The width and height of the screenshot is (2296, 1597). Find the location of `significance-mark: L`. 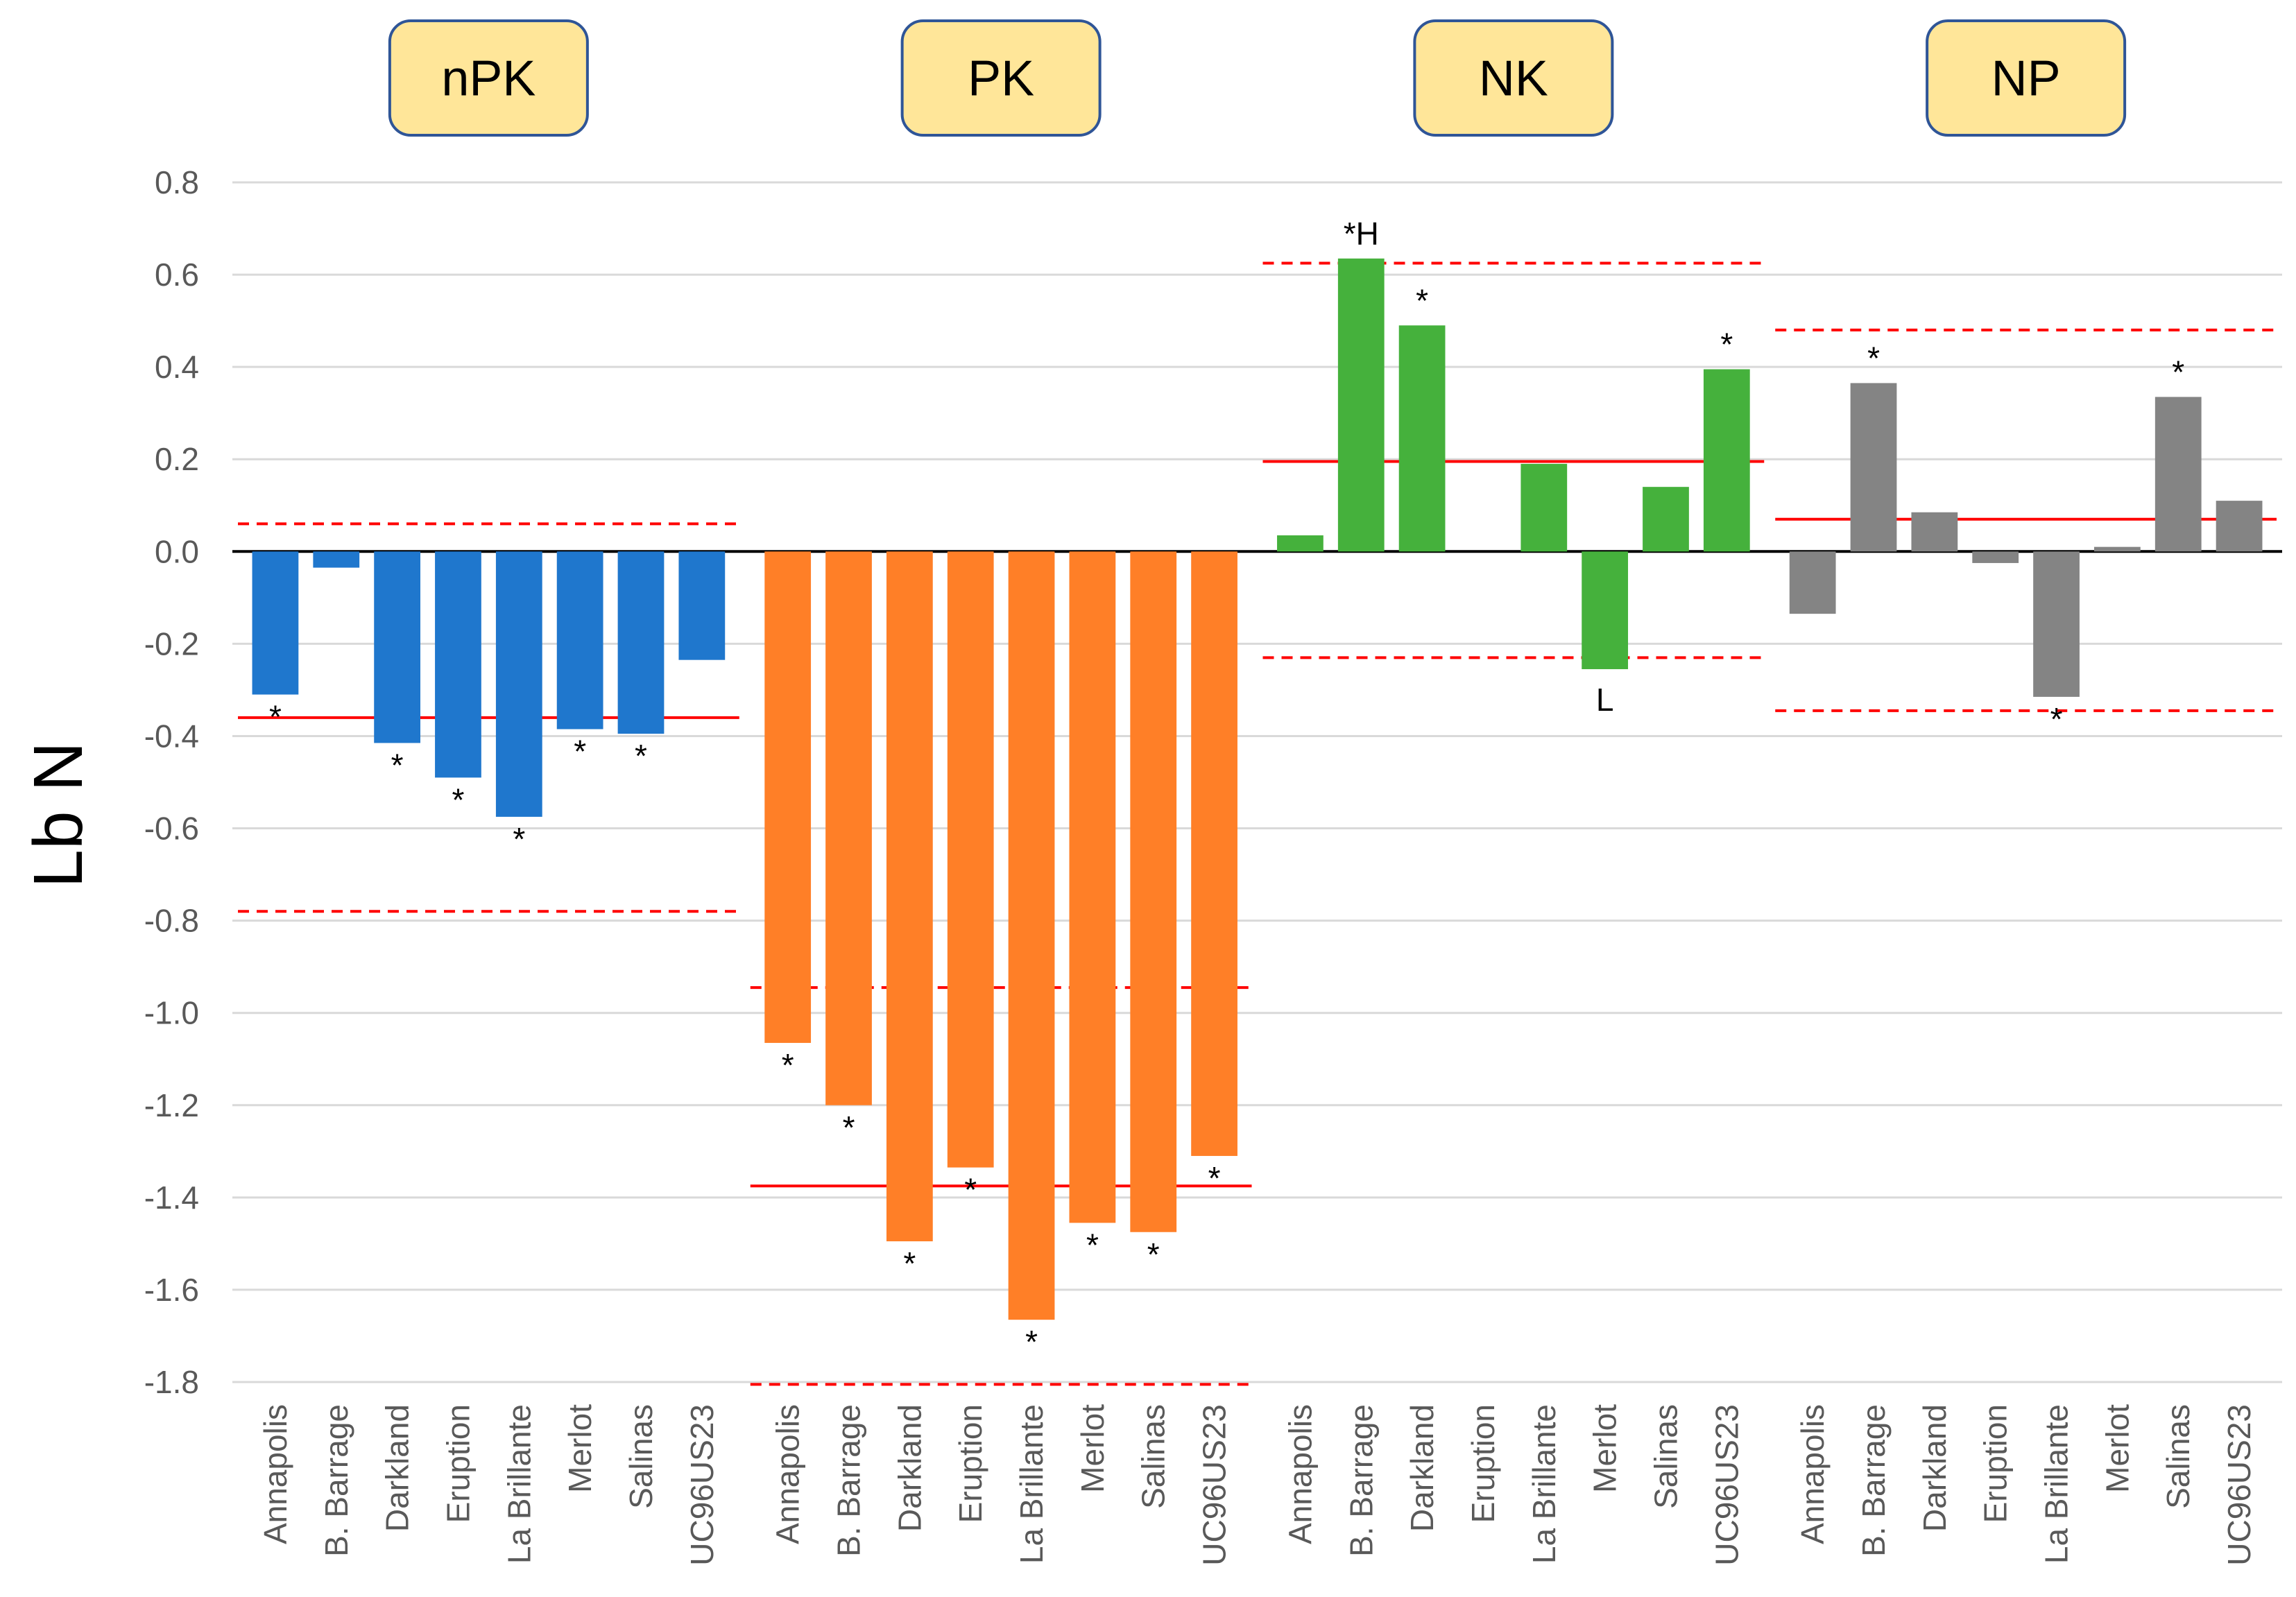

significance-mark: L is located at coordinates (1605, 700).